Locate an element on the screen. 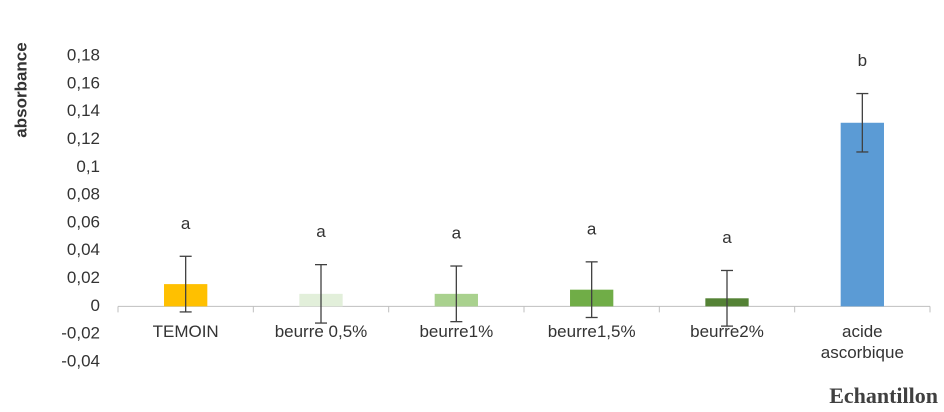  y-tick-label: 0,18 is located at coordinates (83, 54).